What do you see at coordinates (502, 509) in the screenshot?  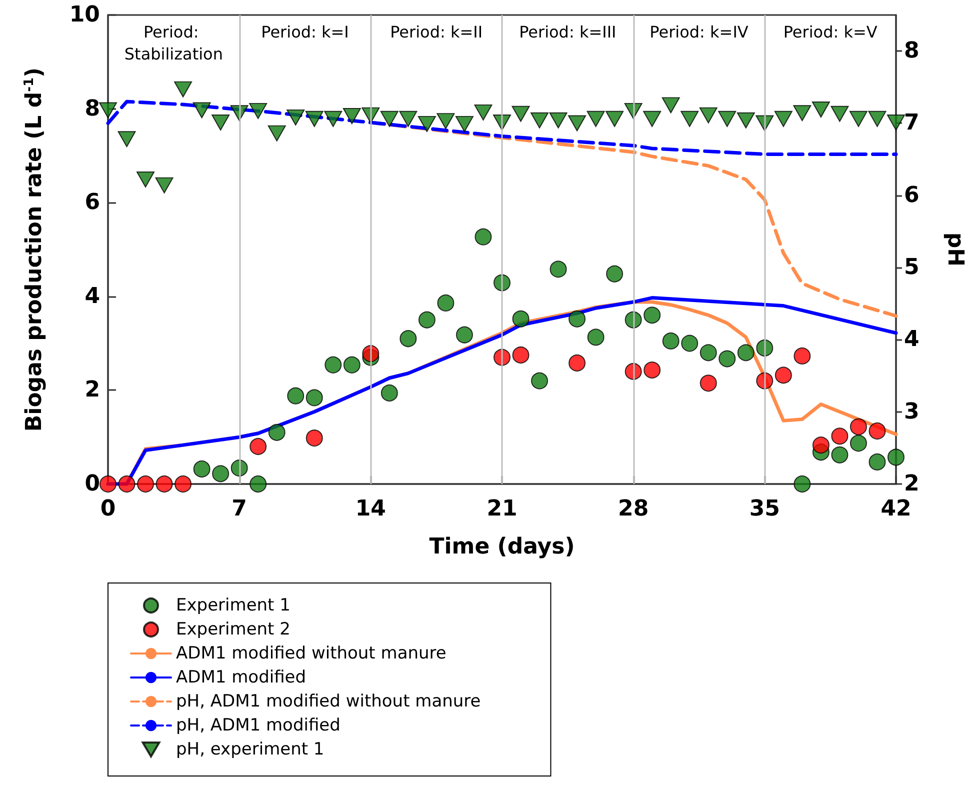 I see `x-tick-label: 21` at bounding box center [502, 509].